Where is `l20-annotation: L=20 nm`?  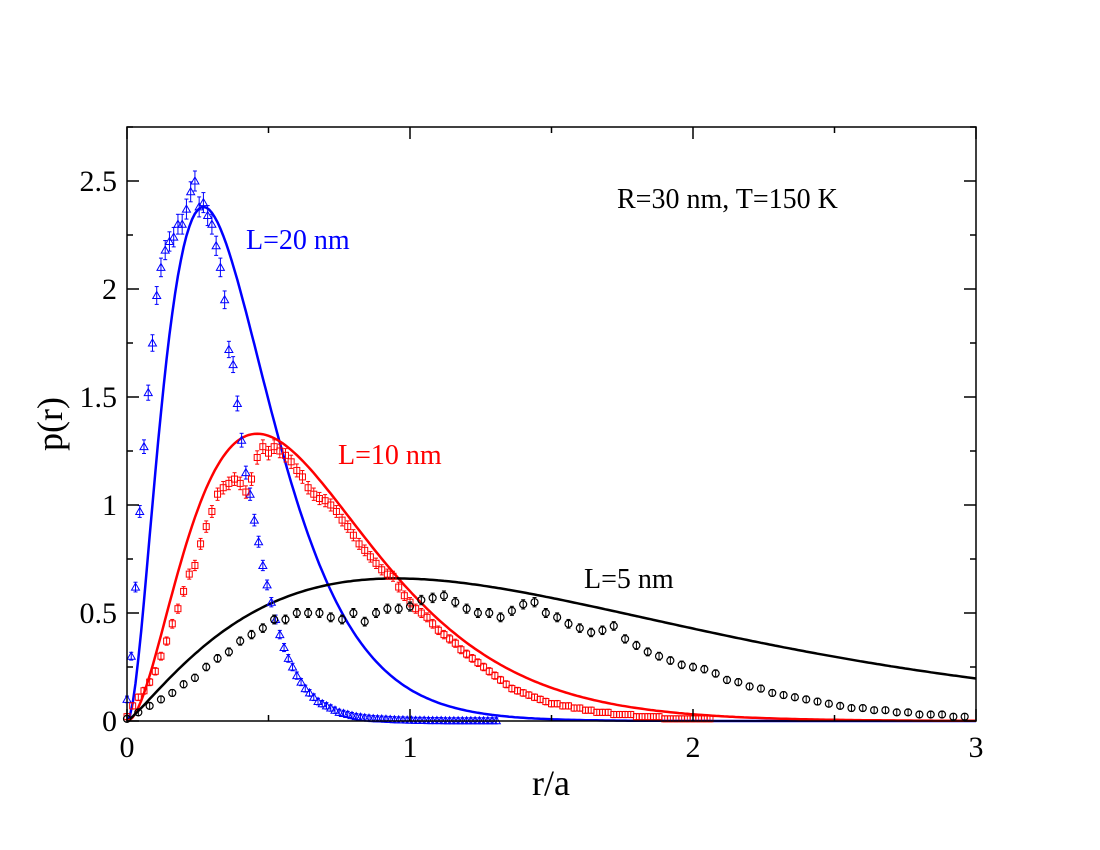 l20-annotation: L=20 nm is located at coordinates (298, 240).